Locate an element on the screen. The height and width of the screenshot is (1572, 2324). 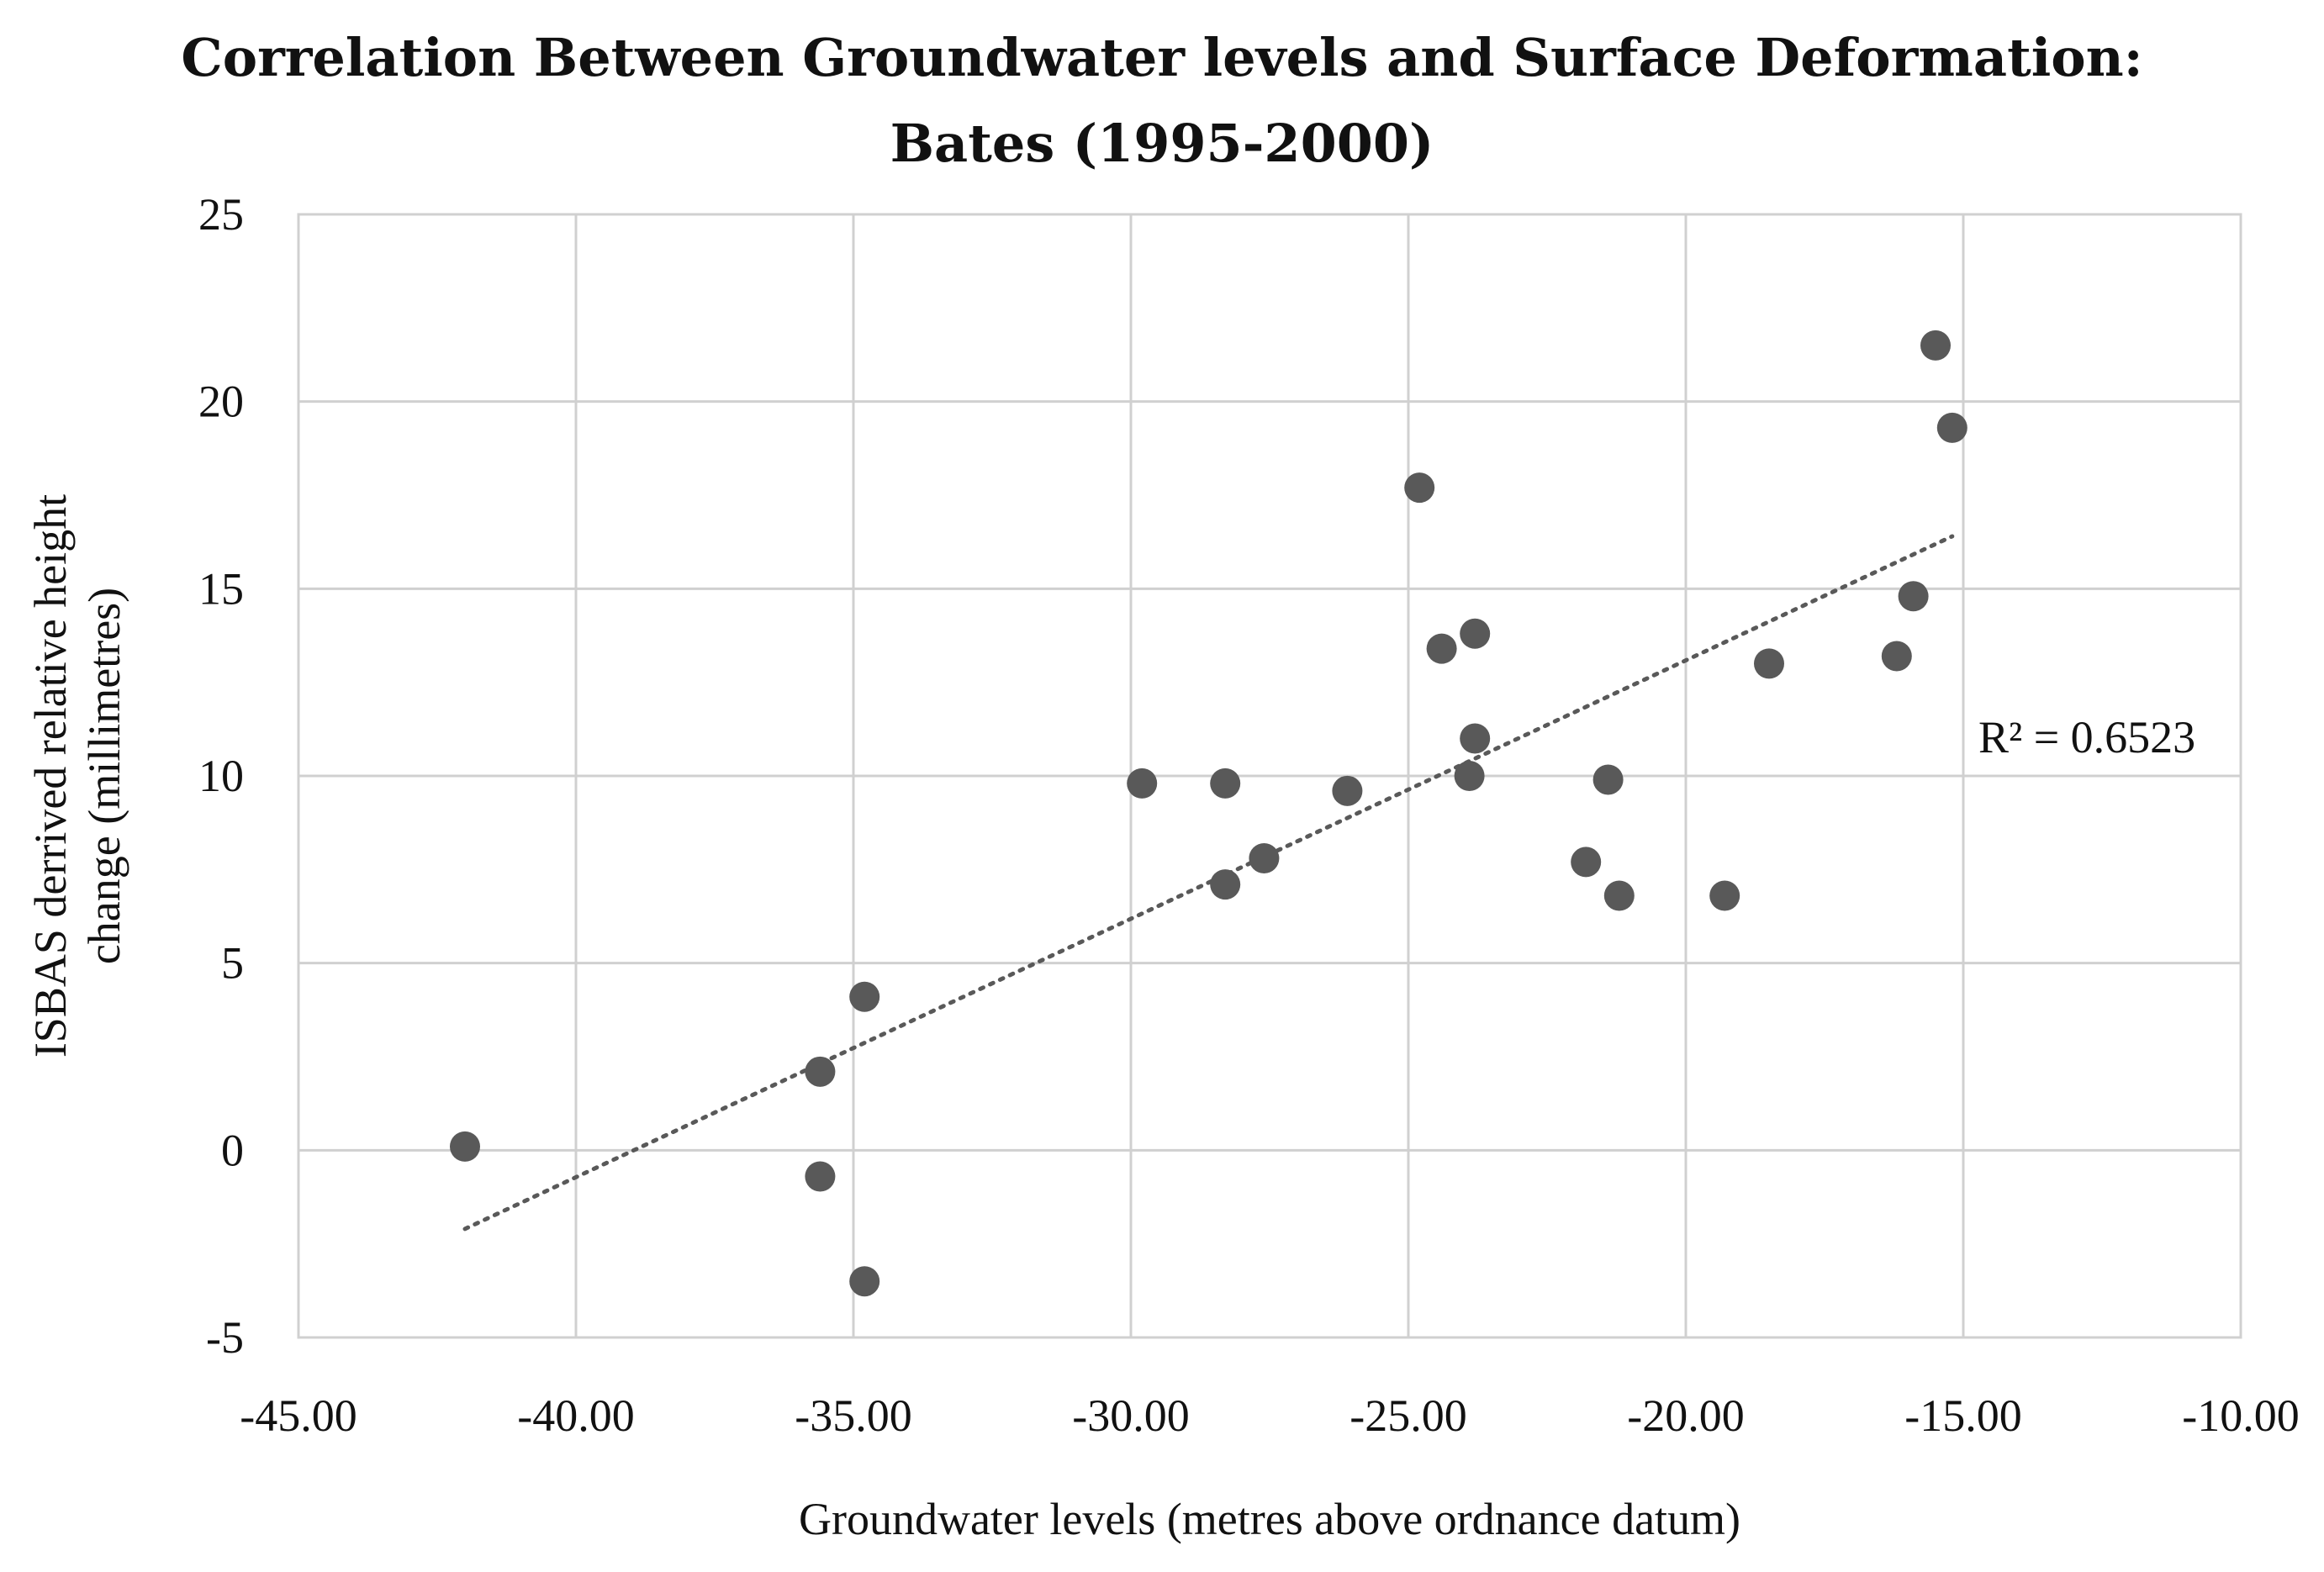
x-tick-label: -15.00 is located at coordinates (1962, 1415).